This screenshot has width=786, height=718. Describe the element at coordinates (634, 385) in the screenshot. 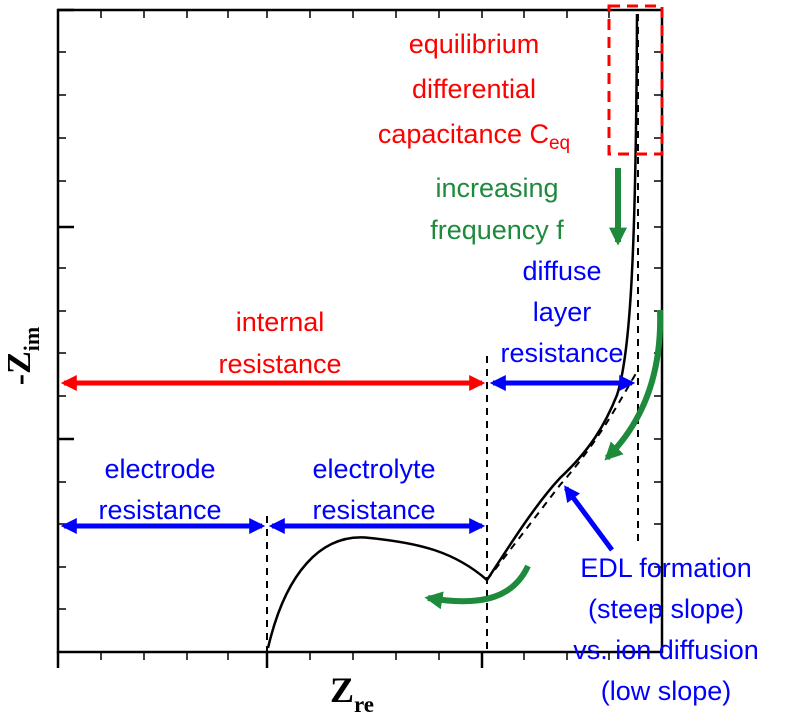

I see `frequency-arrow-mid` at that location.